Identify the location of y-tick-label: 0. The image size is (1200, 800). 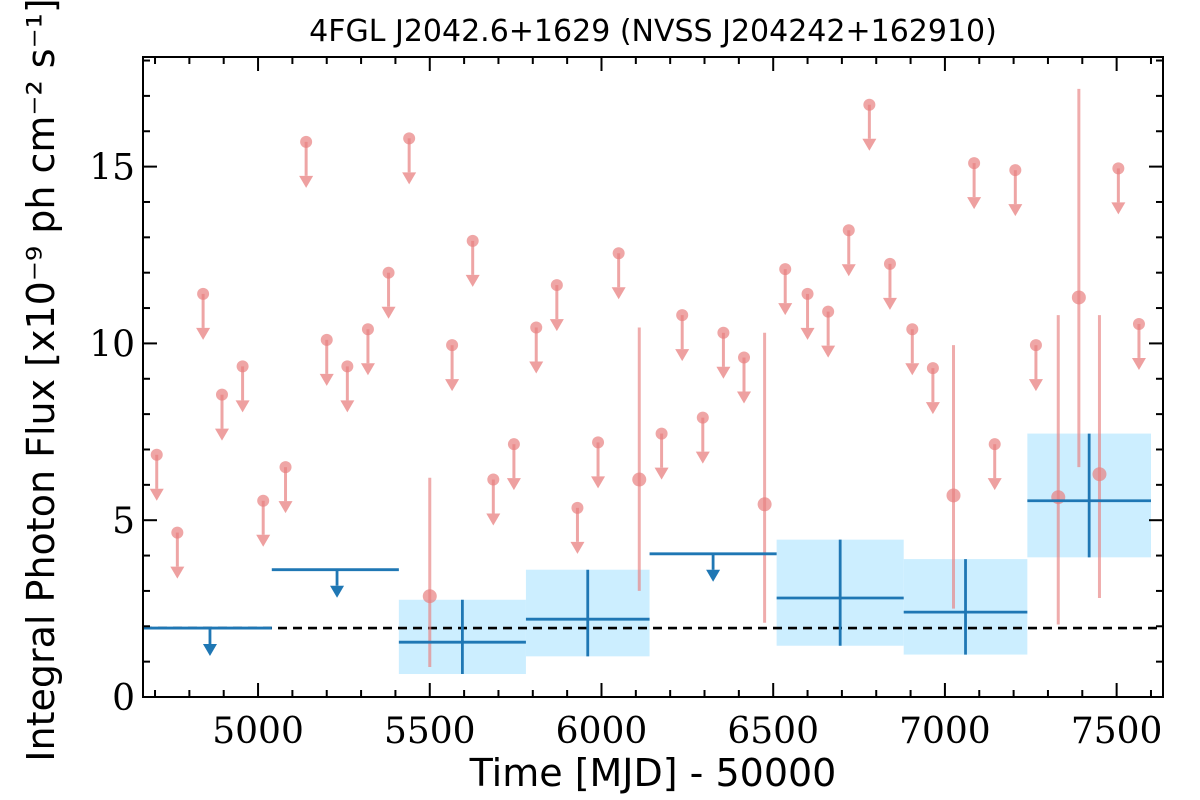
(123, 698).